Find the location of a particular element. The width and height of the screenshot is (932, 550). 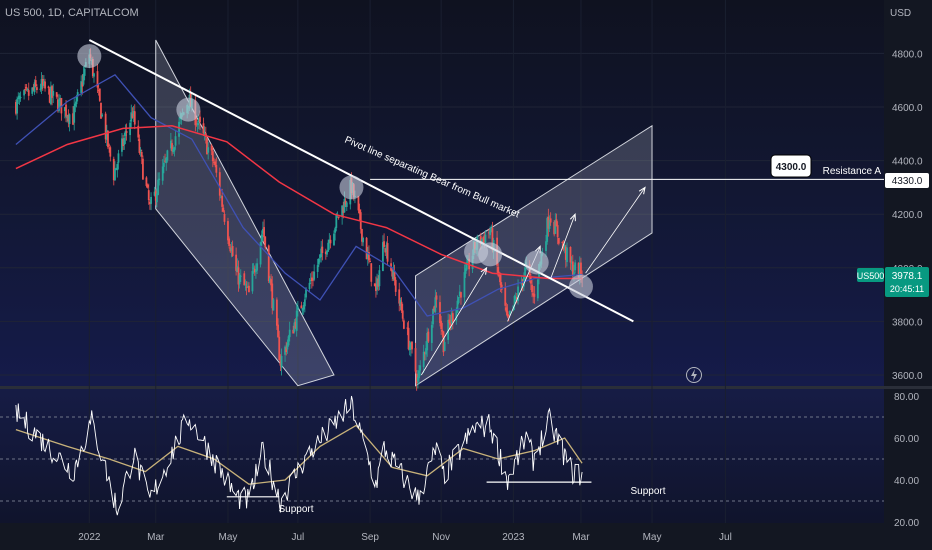

time-axis: 2022 Mar May Jul Sep Nov 2023 Mar May Jul is located at coordinates (405, 537).